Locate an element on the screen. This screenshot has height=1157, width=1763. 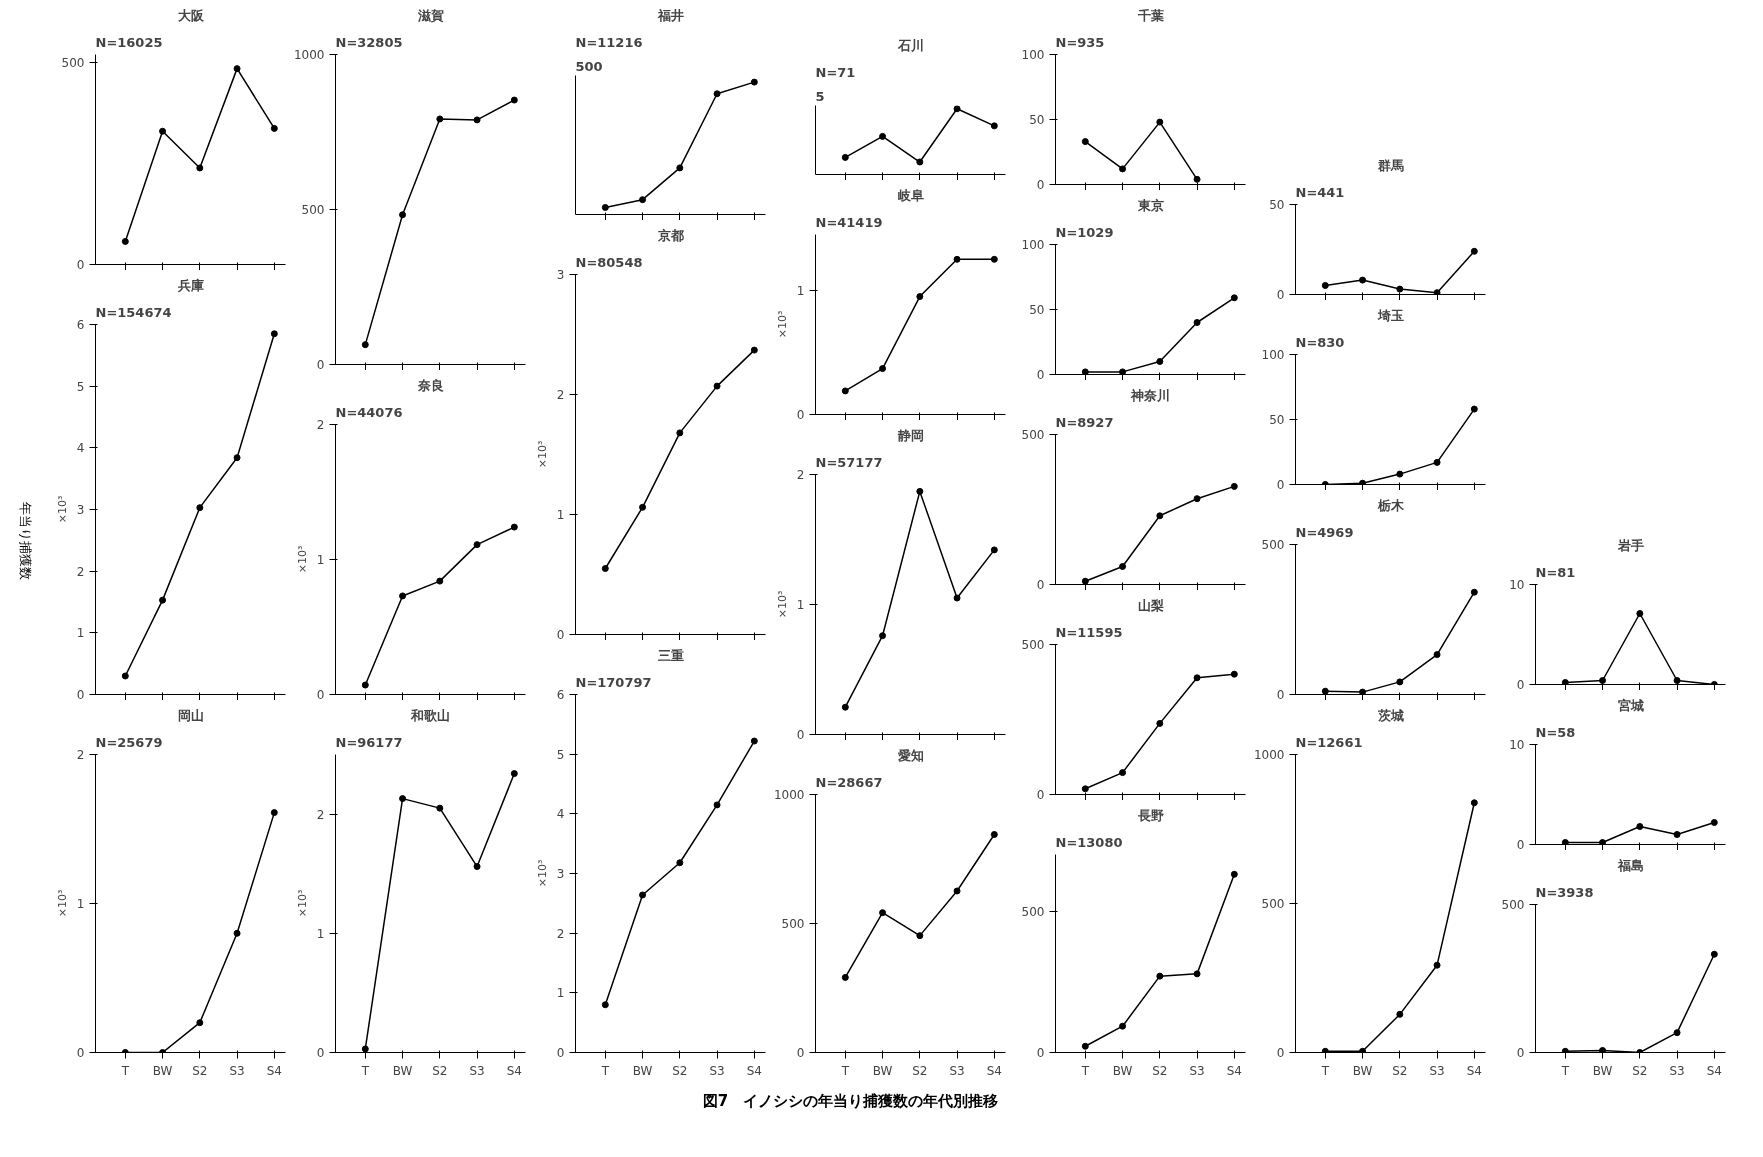
y-tick-label: 1000 is located at coordinates (1269, 755).